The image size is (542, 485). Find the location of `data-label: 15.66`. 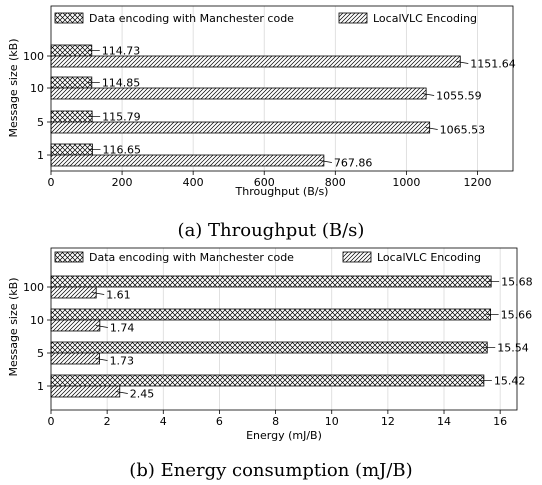

data-label: 15.66 is located at coordinates (517, 315).